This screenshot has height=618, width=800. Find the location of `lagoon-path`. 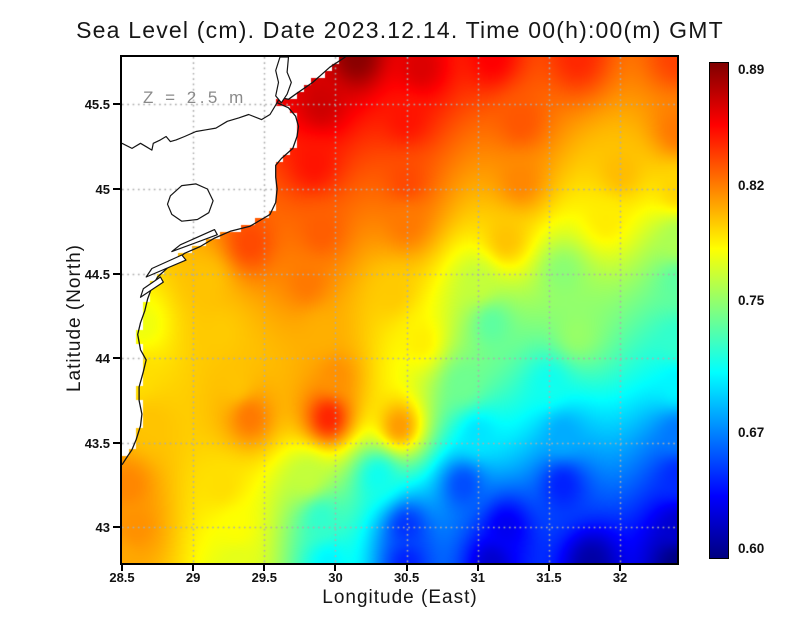

lagoon-path is located at coordinates (190, 202).